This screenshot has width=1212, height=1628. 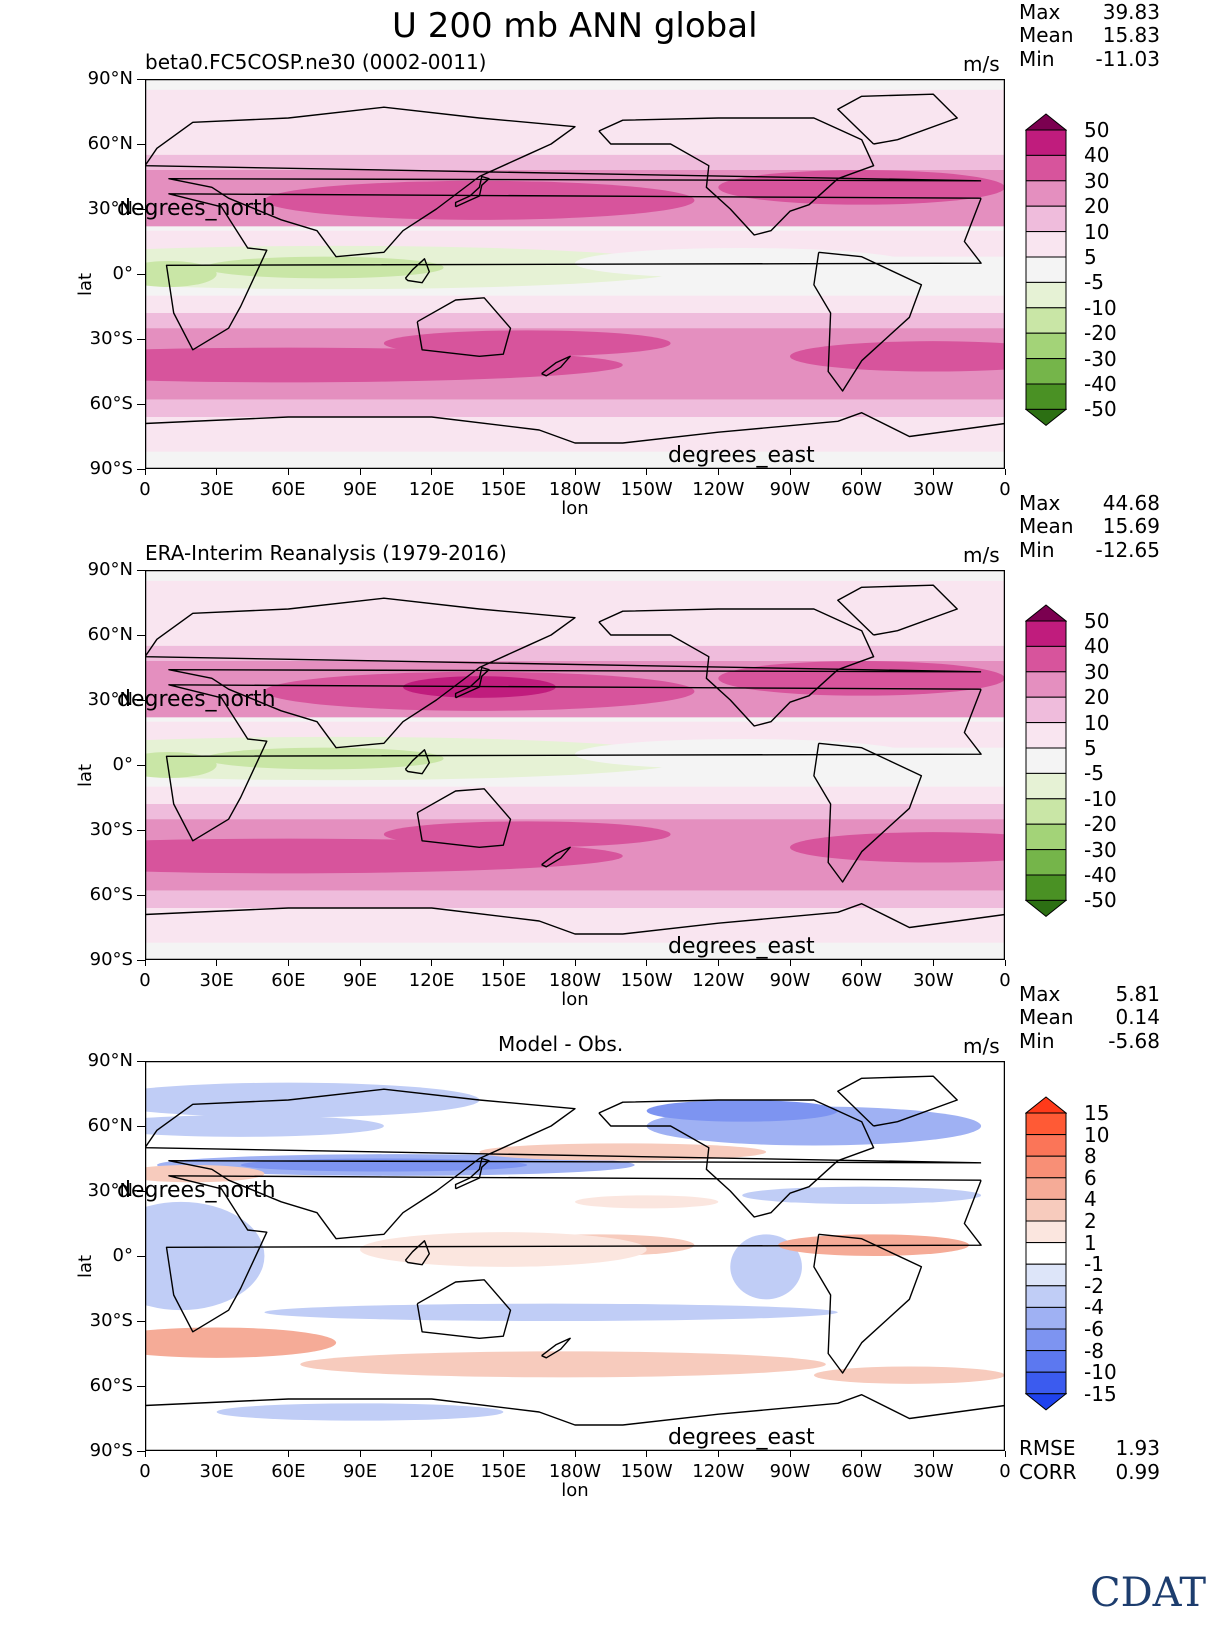 I want to click on diff-pos-mediterranean, so click(x=205, y=1174).